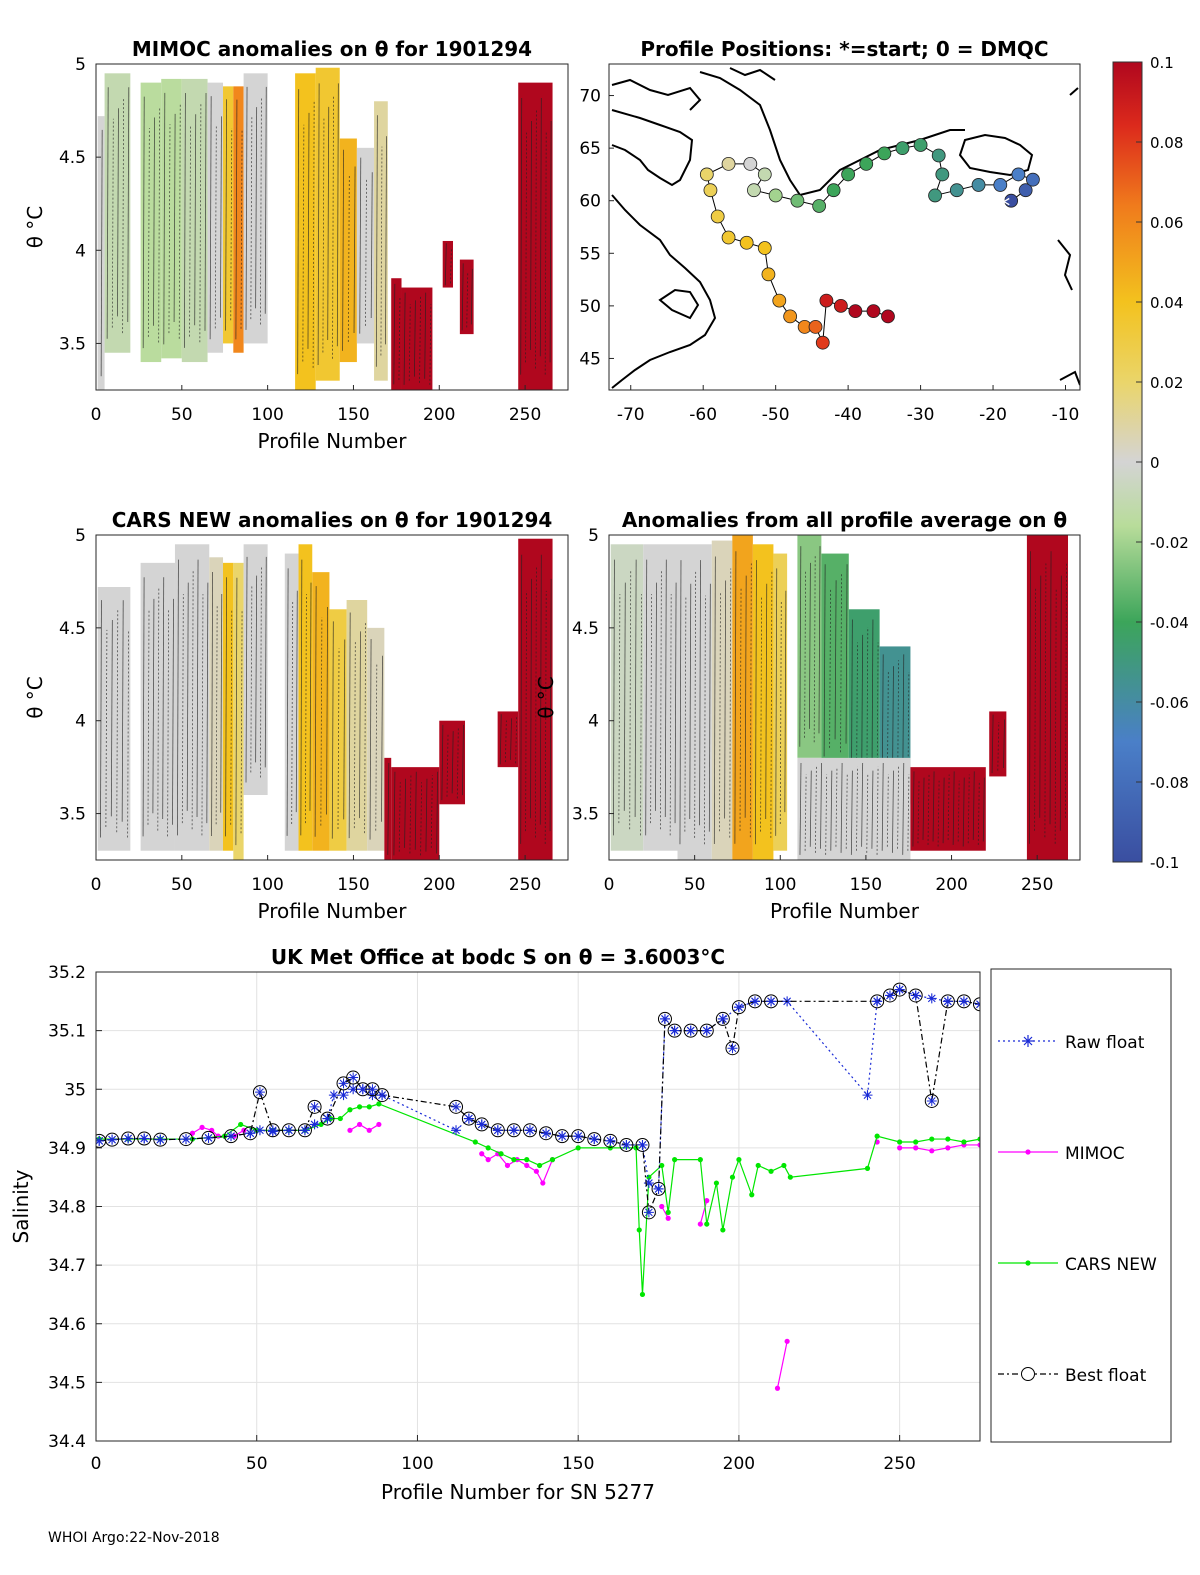 The height and width of the screenshot is (1575, 1200). What do you see at coordinates (35, 227) in the screenshot?
I see `mimoc-ylabel: θ °C` at bounding box center [35, 227].